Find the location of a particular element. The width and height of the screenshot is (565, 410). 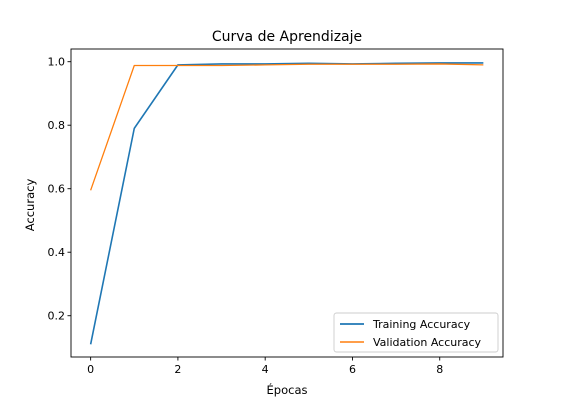

y-axis-label: Accuracy is located at coordinates (30, 205).